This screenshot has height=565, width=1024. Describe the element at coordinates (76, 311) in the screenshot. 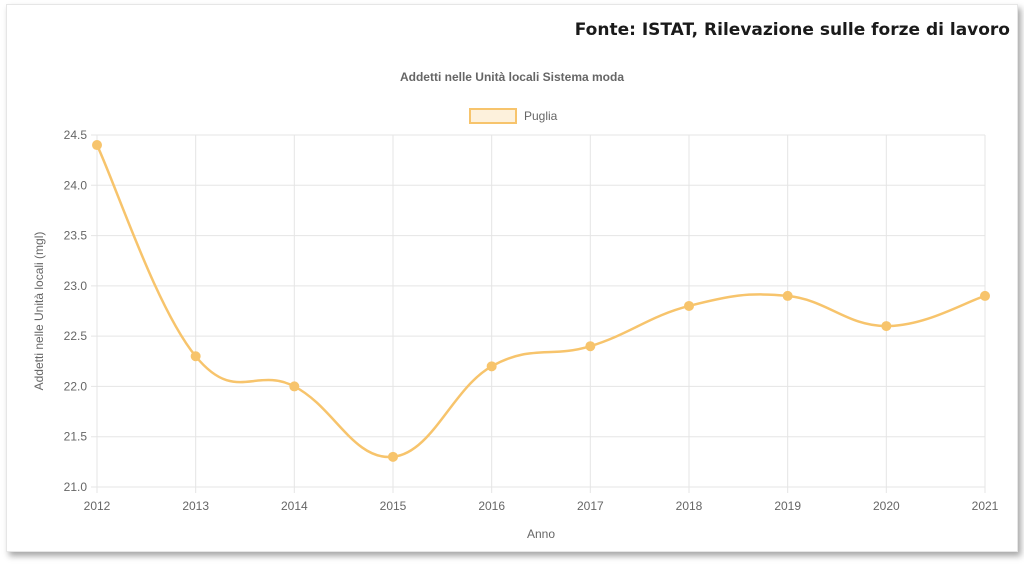

I see `y-axis-ticks: 21.0 21.5 22.0 22.5 23.0 23.5 24.0 24.5` at that location.